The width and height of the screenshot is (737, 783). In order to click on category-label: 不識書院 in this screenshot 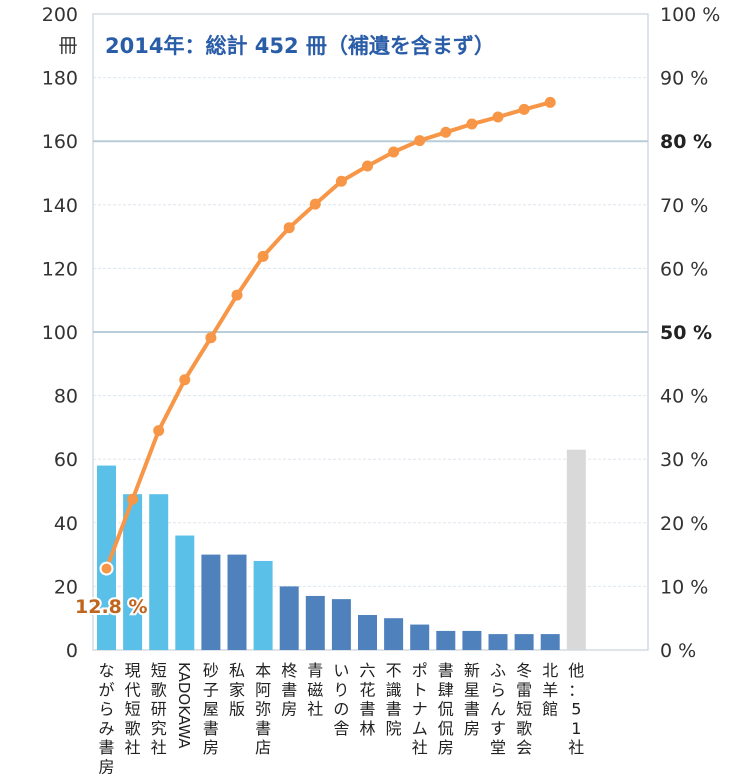, I will do `click(394, 699)`.